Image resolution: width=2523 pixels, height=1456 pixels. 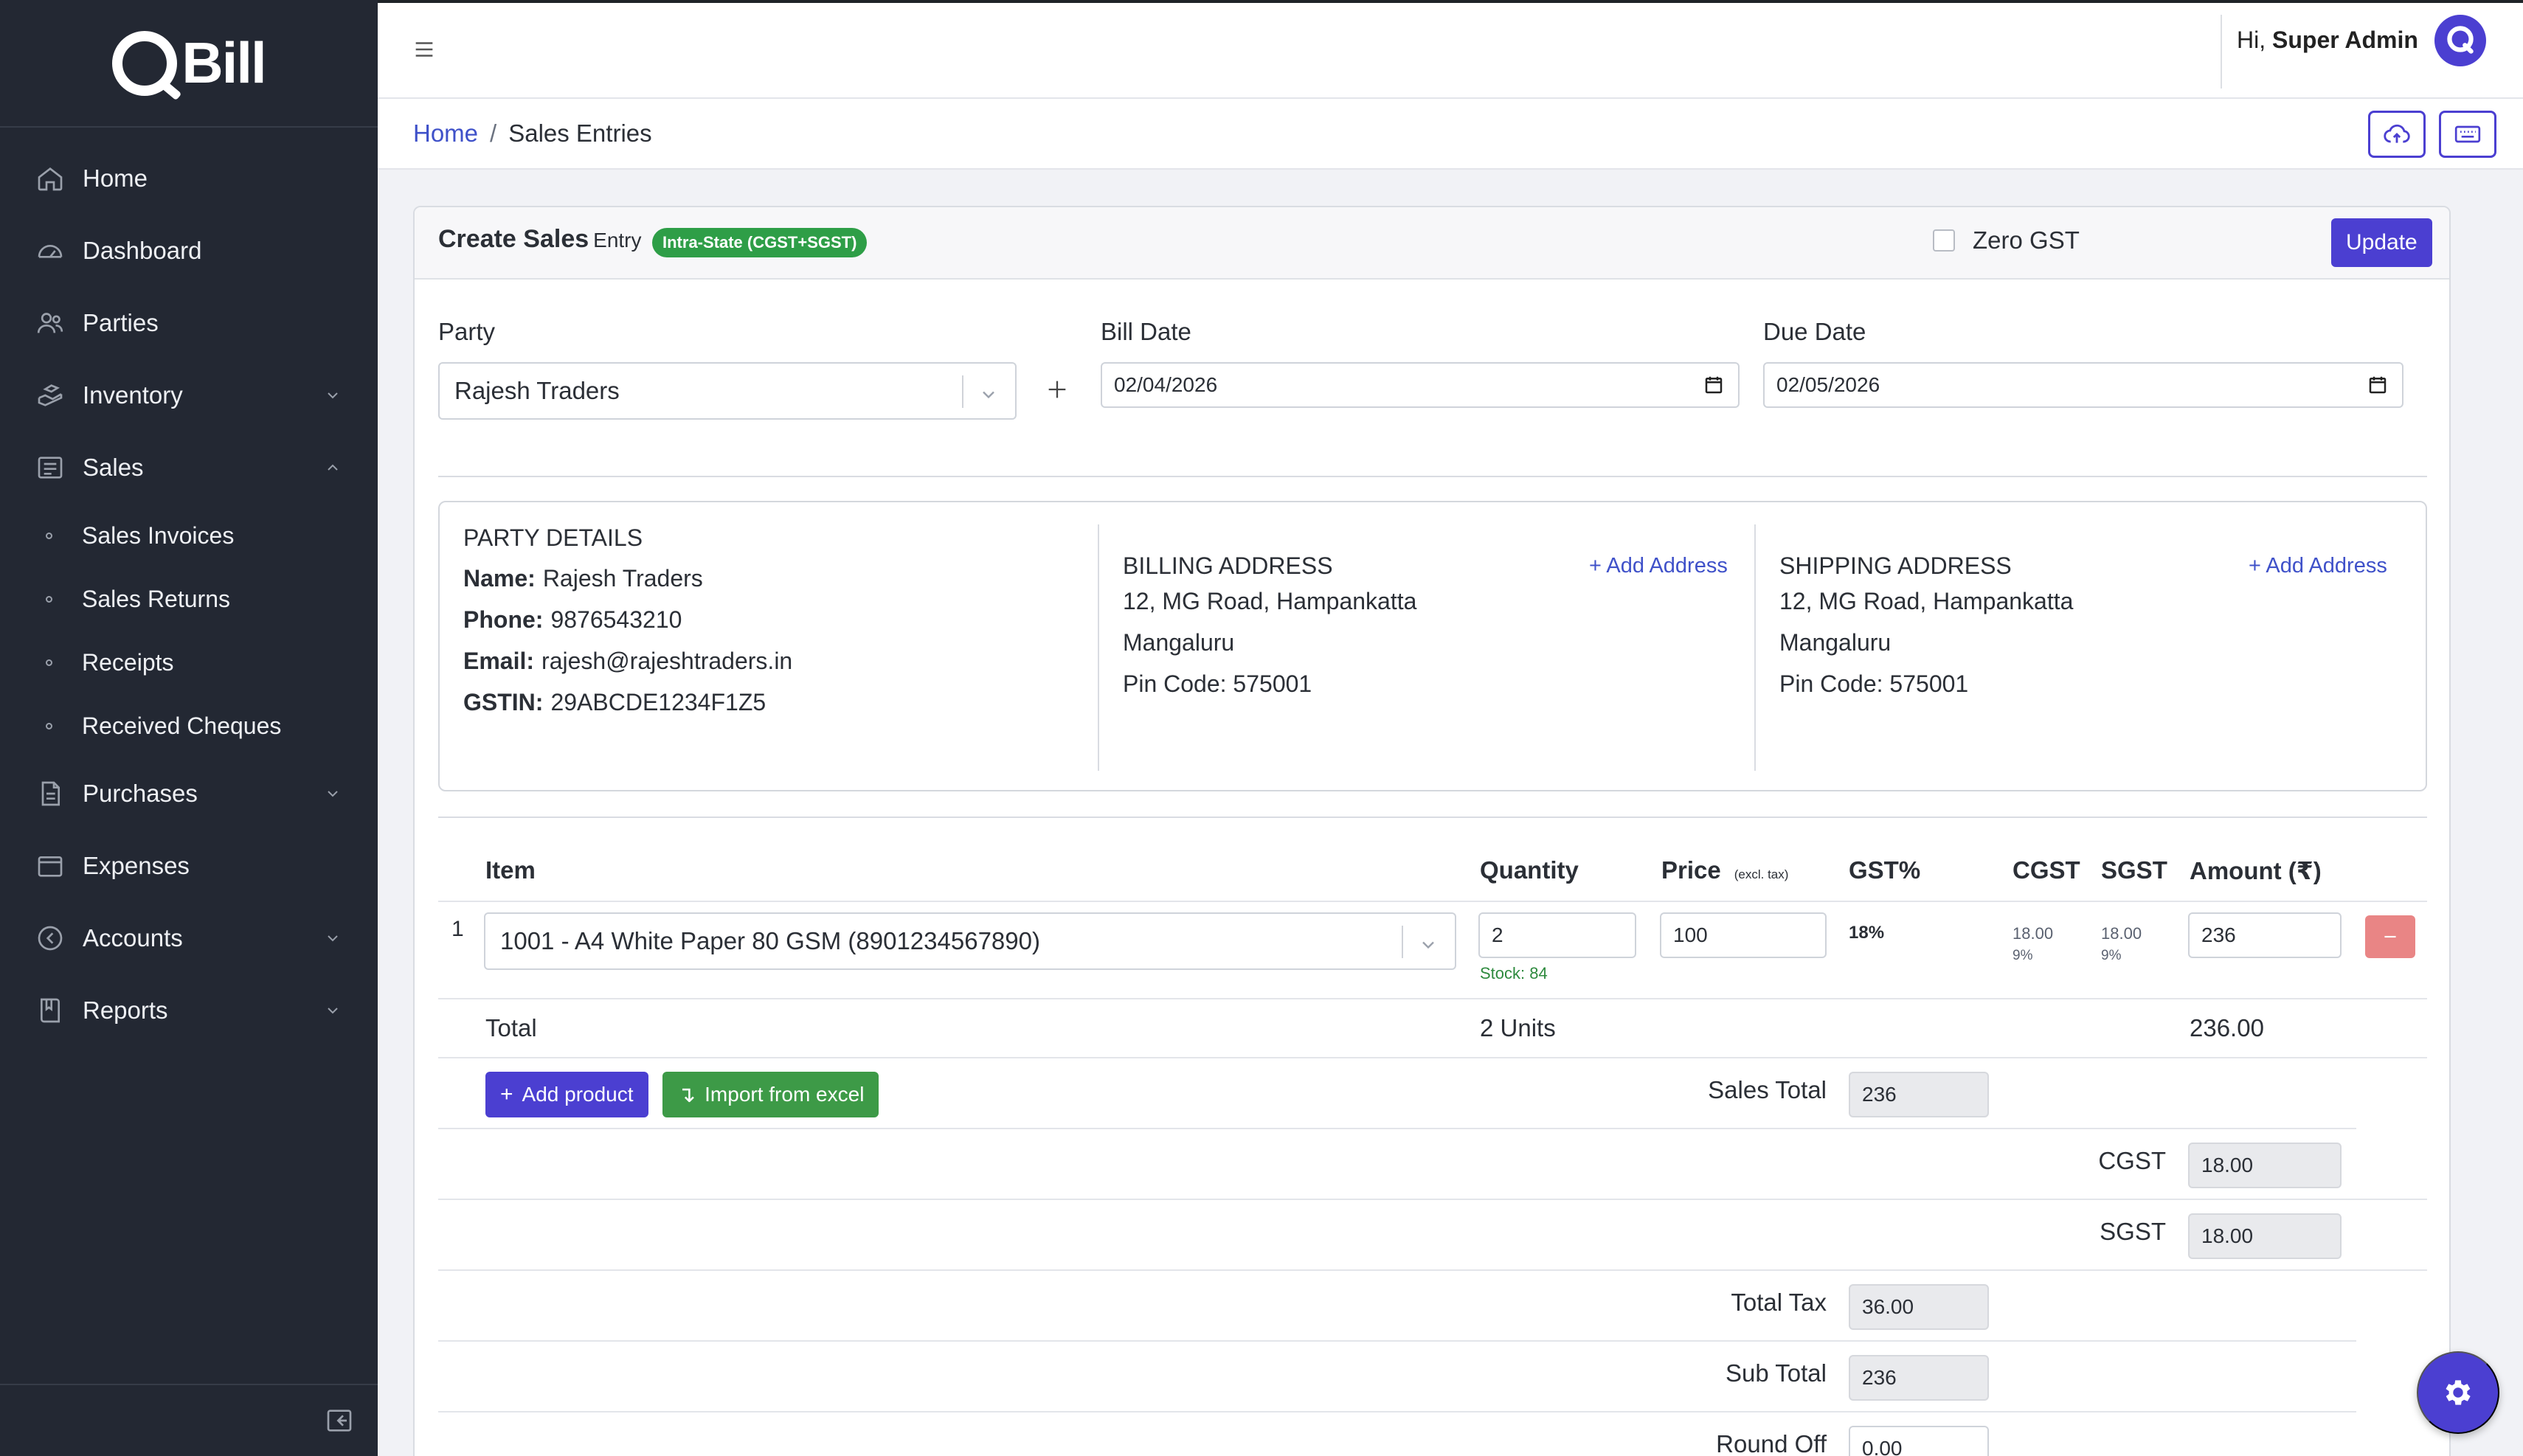 What do you see at coordinates (189, 395) in the screenshot?
I see `sidebar-item-inventory: Inventory` at bounding box center [189, 395].